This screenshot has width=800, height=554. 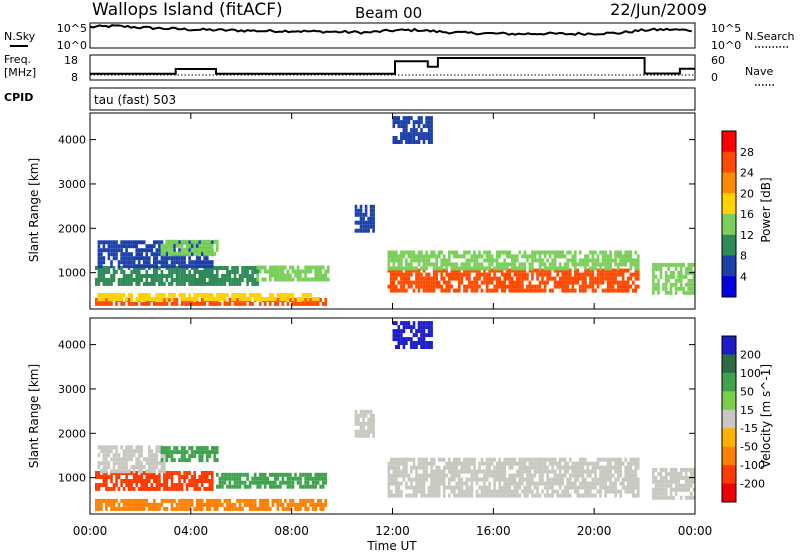 I want to click on nave-tick-bottom: 0, so click(x=714, y=77).